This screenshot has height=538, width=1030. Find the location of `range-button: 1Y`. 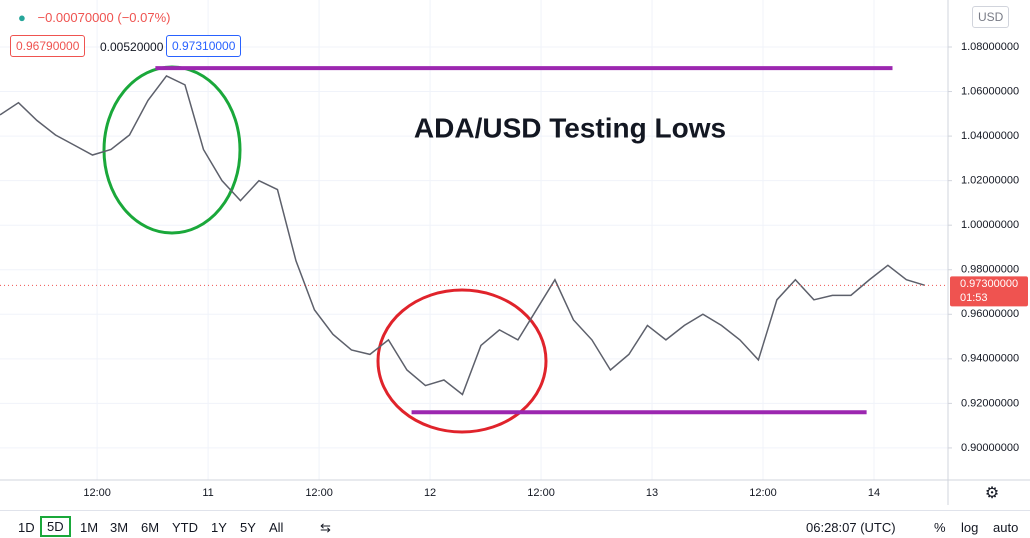

range-button: 1Y is located at coordinates (219, 527).